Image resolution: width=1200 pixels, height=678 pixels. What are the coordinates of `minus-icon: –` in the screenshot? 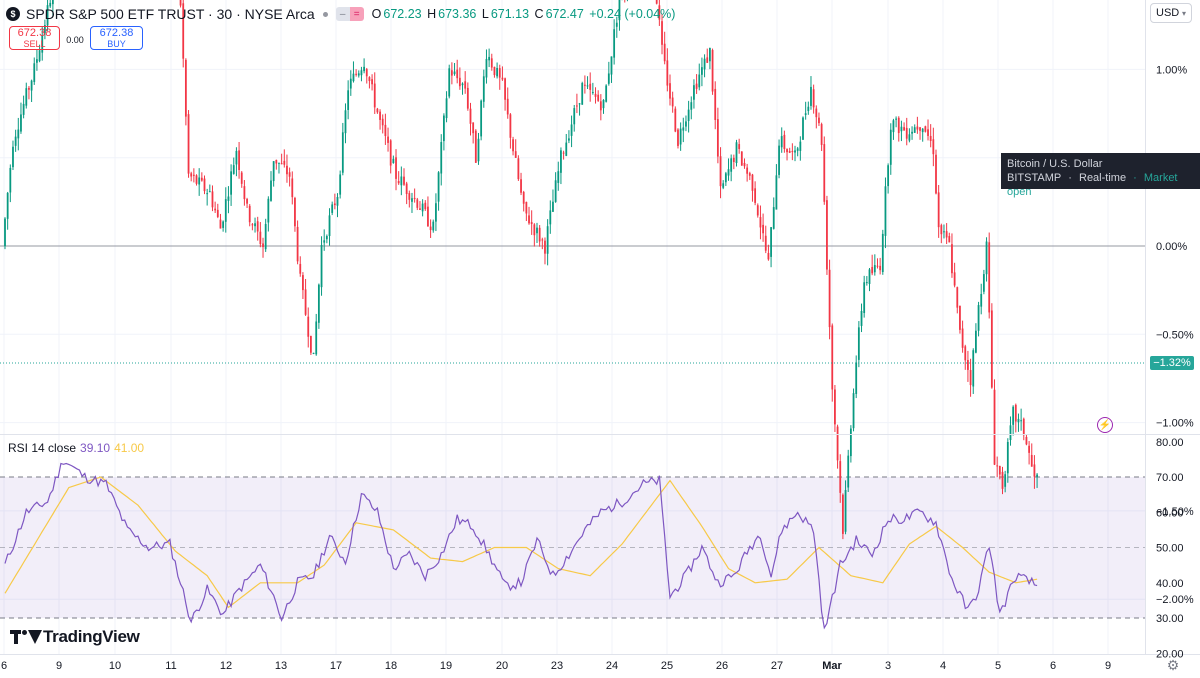 It's located at (342, 14).